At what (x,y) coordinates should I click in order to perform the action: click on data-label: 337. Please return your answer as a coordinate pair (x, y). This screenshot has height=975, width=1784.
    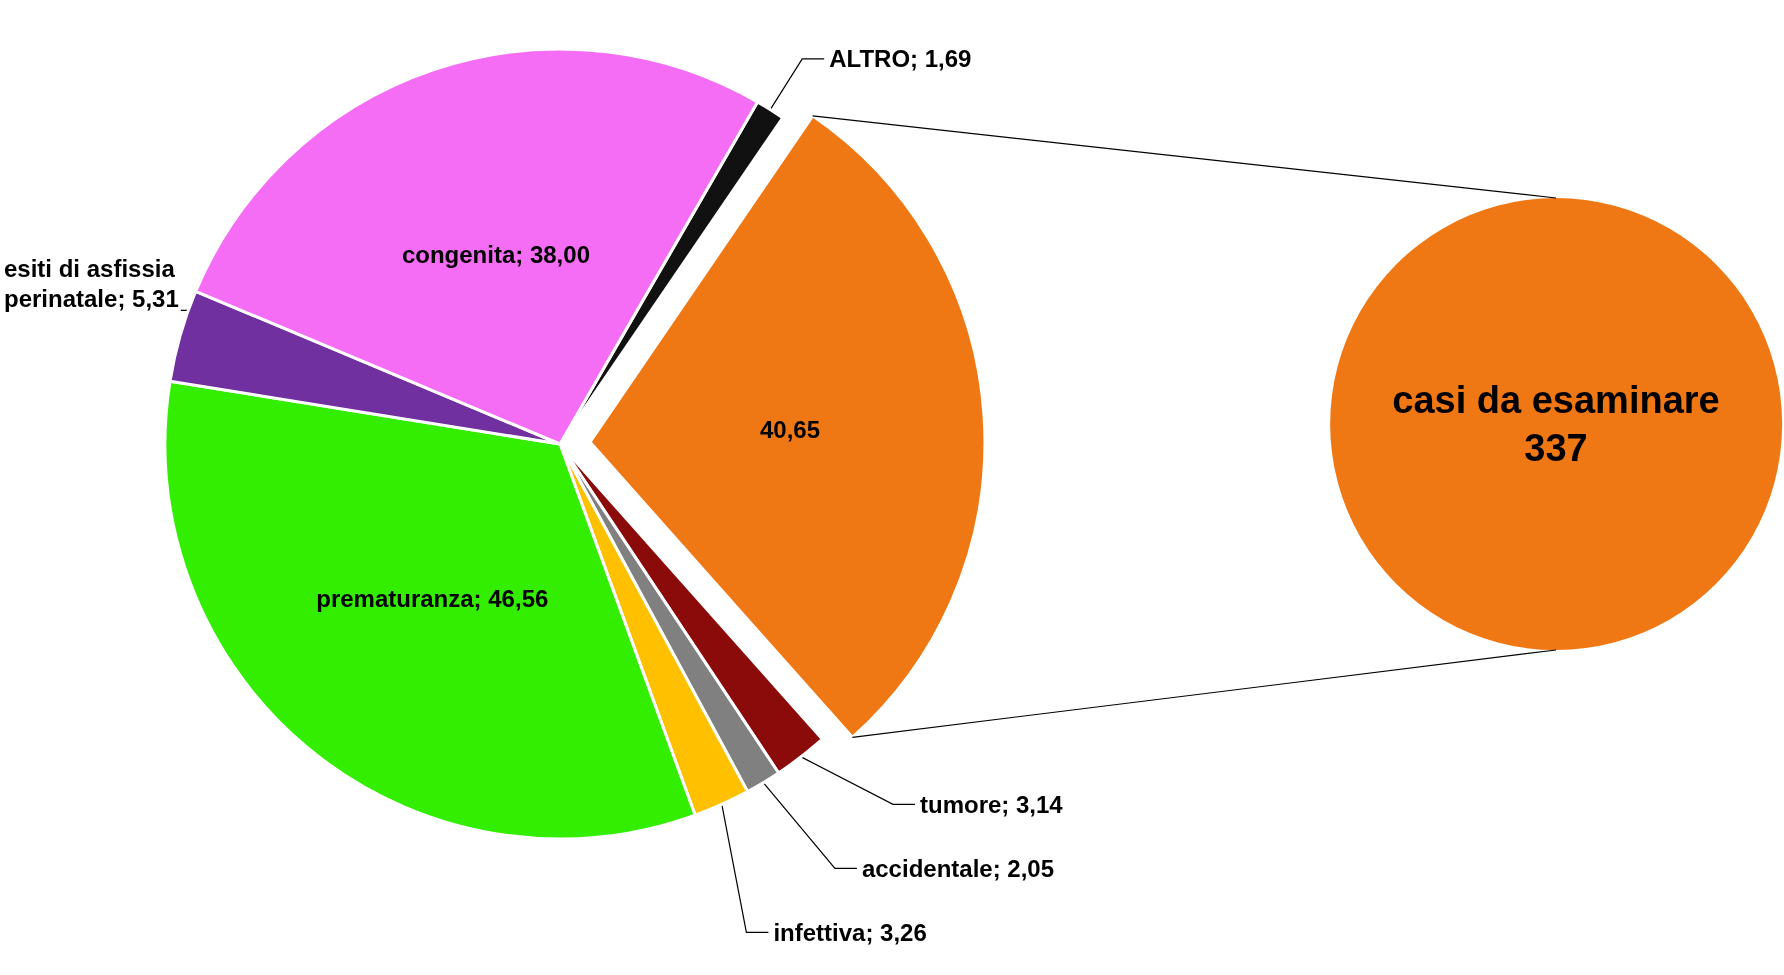
    Looking at the image, I should click on (1556, 448).